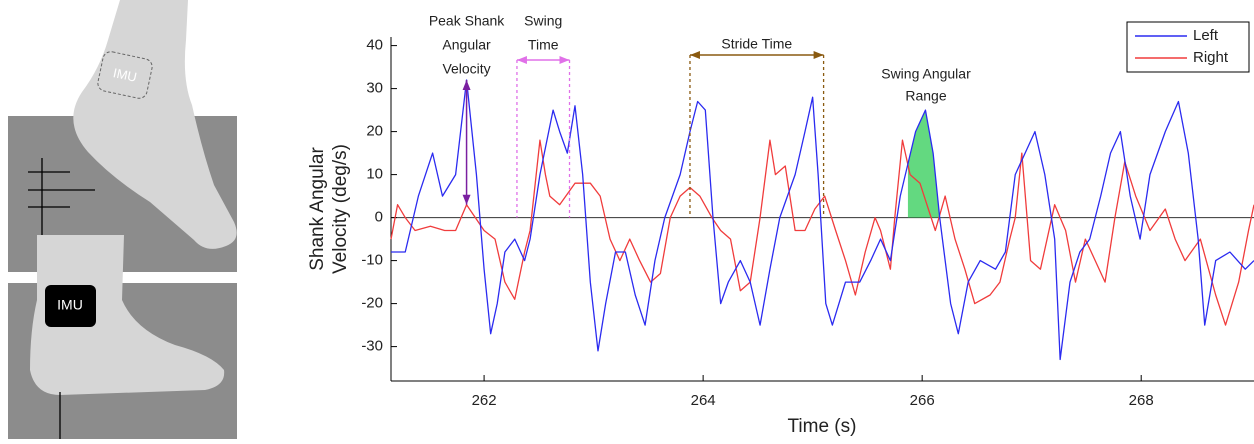 Image resolution: width=1254 pixels, height=444 pixels. I want to click on legend: Left Right, so click(1188, 47).